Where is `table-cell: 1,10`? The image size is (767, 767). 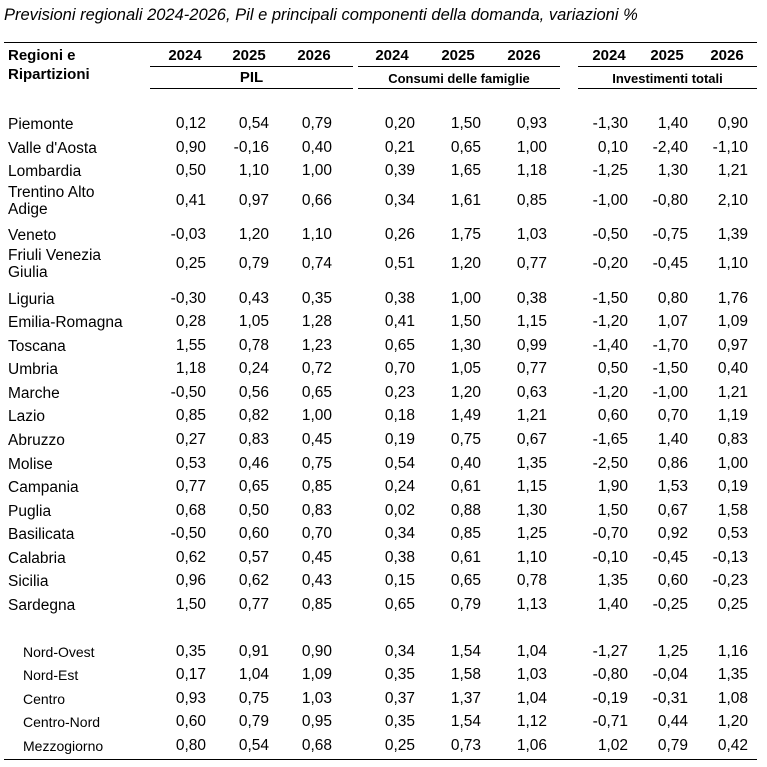 table-cell: 1,10 is located at coordinates (732, 263).